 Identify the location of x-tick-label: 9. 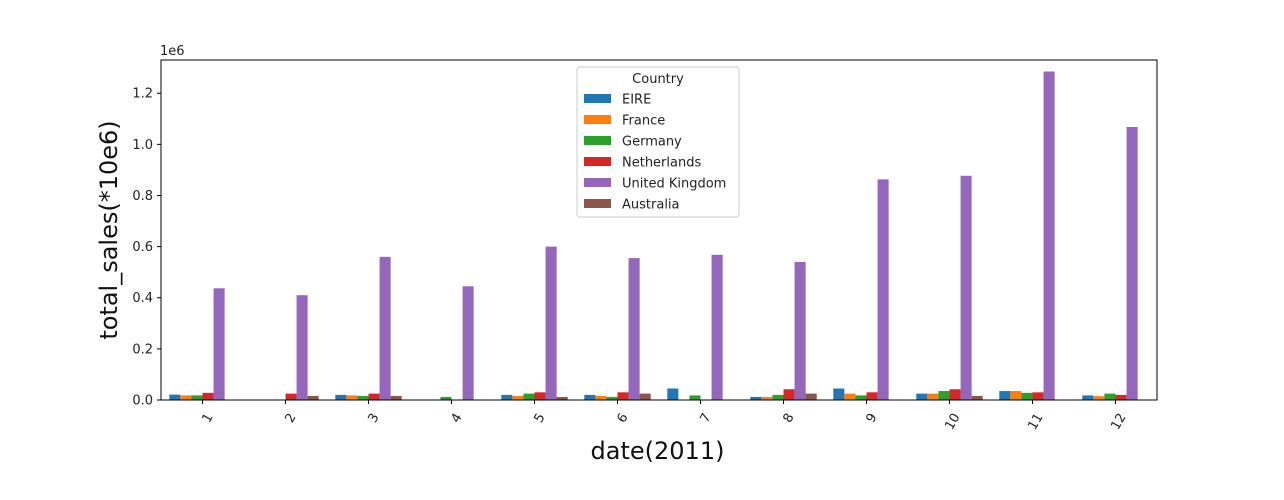
(871, 418).